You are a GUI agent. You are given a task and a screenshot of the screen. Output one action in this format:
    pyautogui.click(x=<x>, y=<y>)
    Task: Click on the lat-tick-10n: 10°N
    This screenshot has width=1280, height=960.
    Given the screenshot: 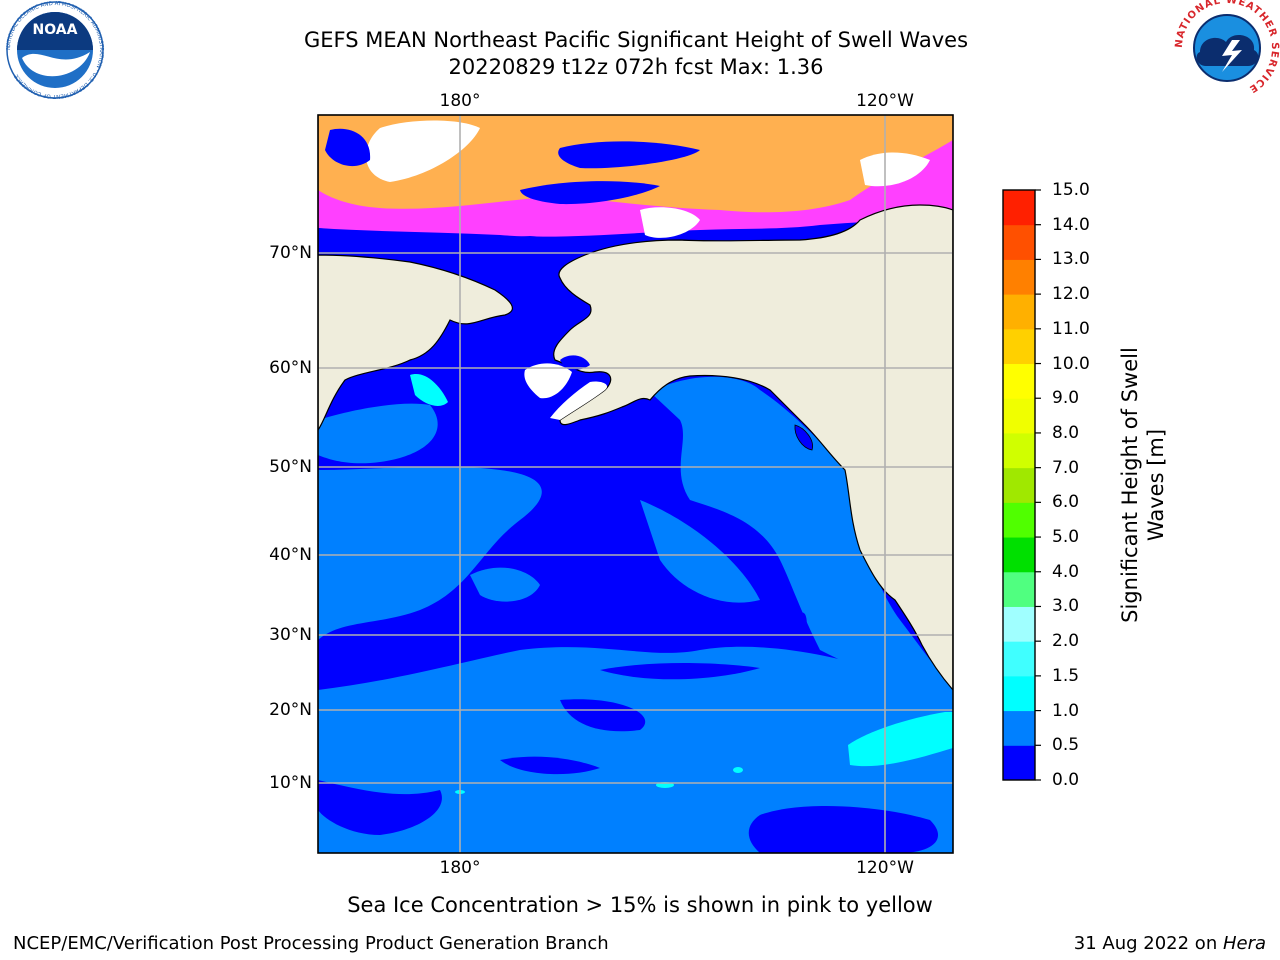 What is the action you would take?
    pyautogui.click(x=290, y=783)
    